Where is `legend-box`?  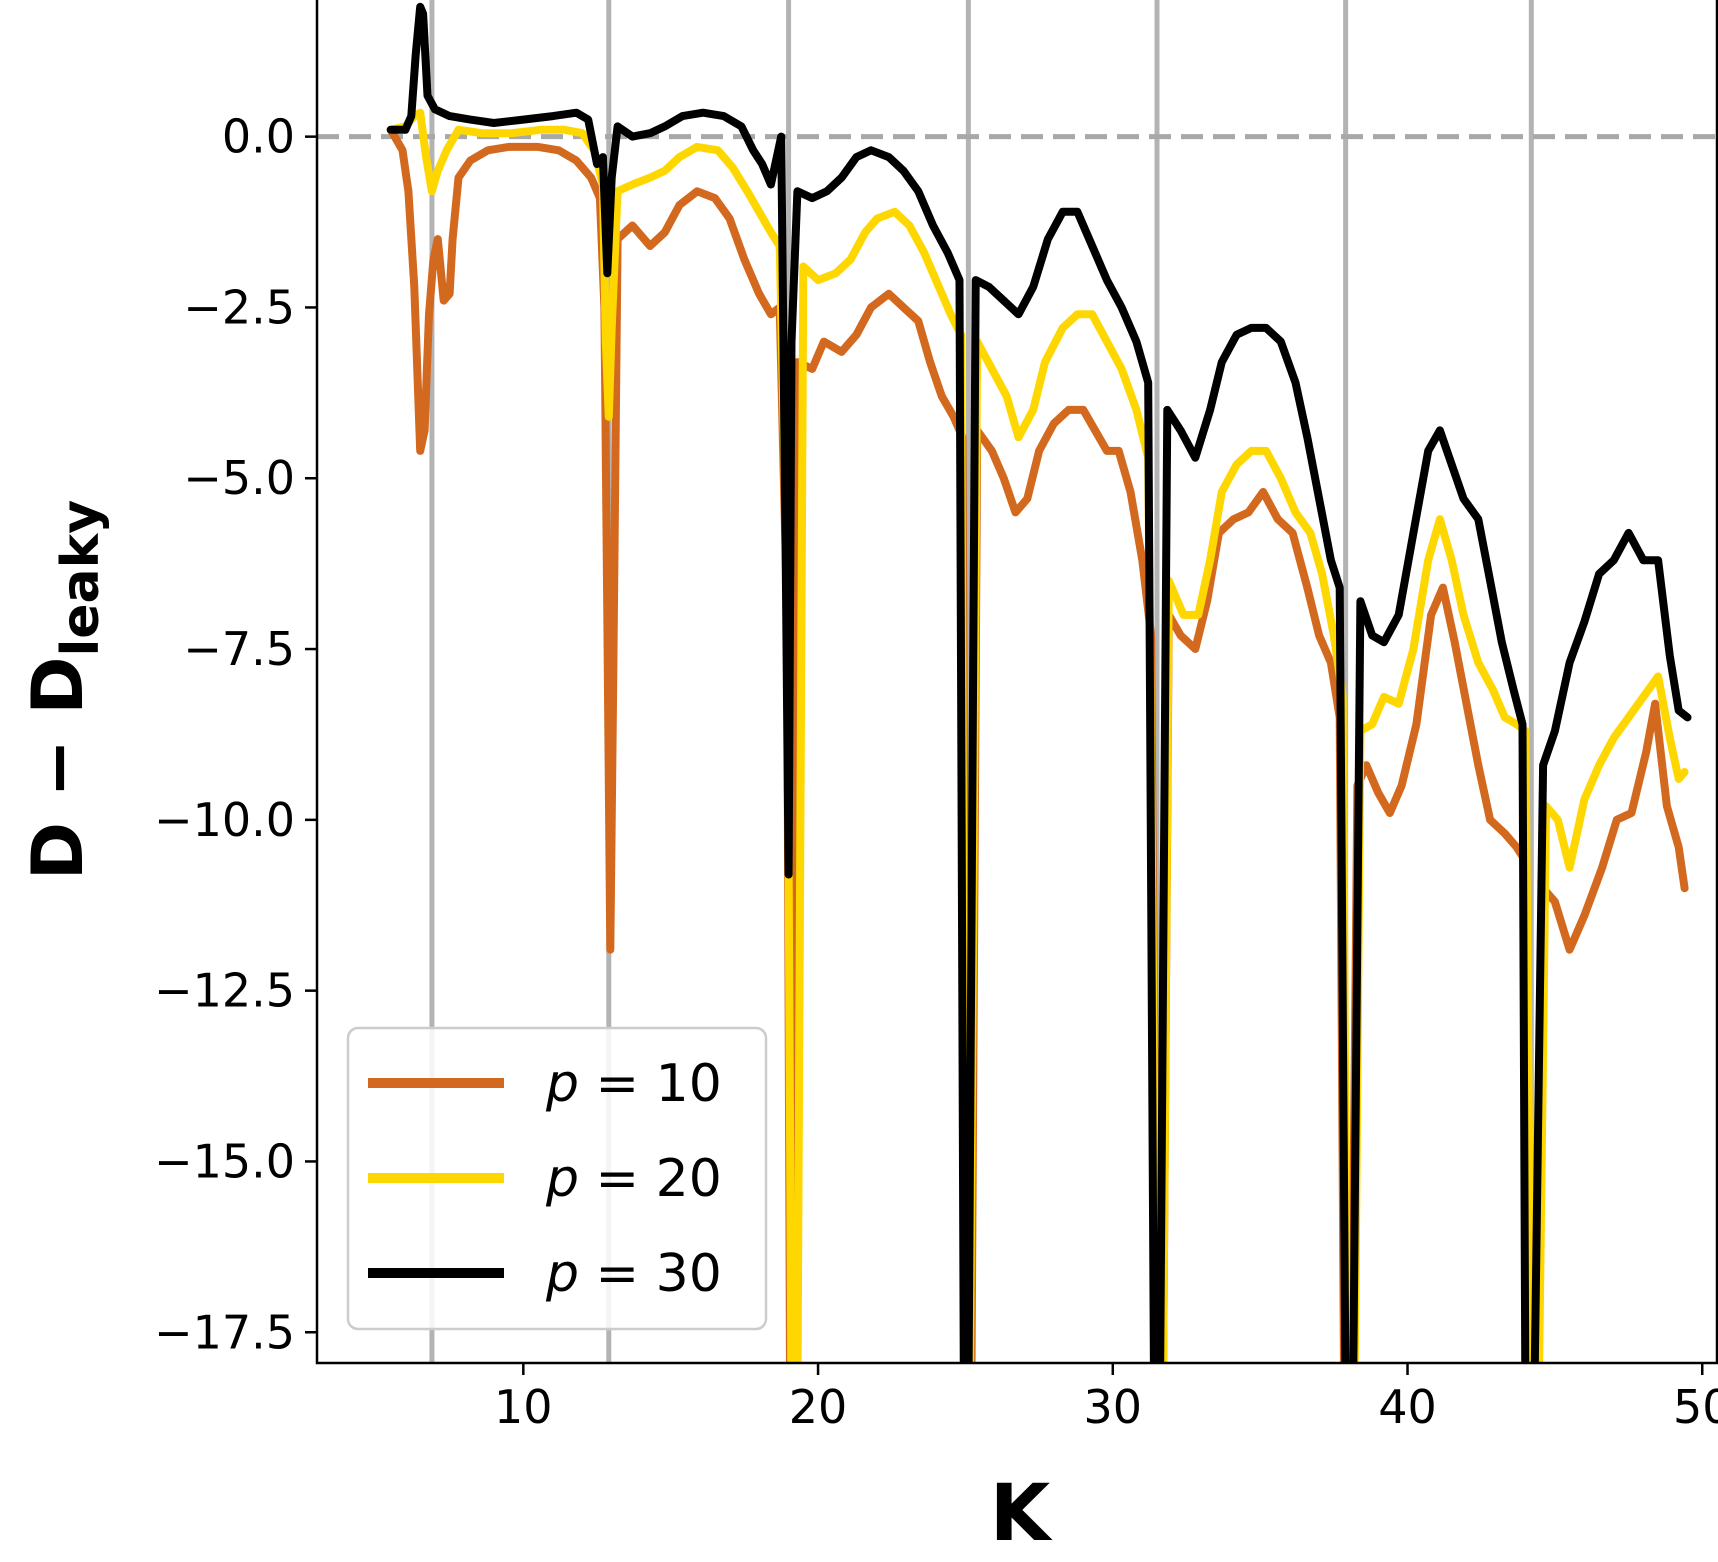 legend-box is located at coordinates (557, 1178).